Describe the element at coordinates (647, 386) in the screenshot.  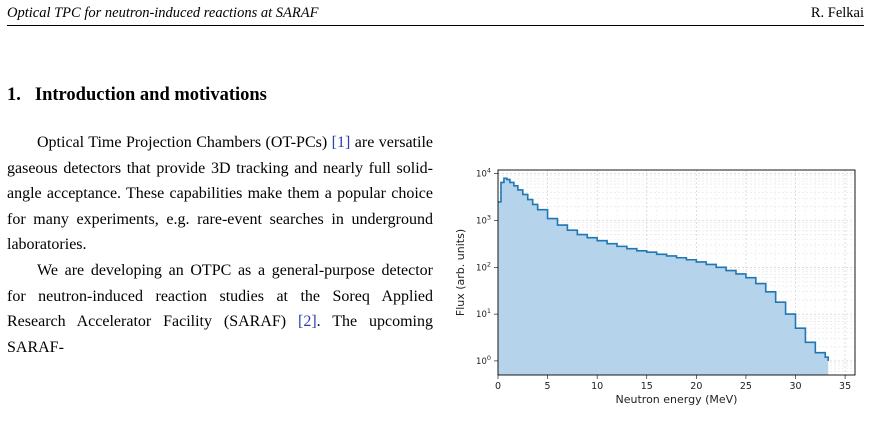
I see `x-tick-label: 15` at that location.